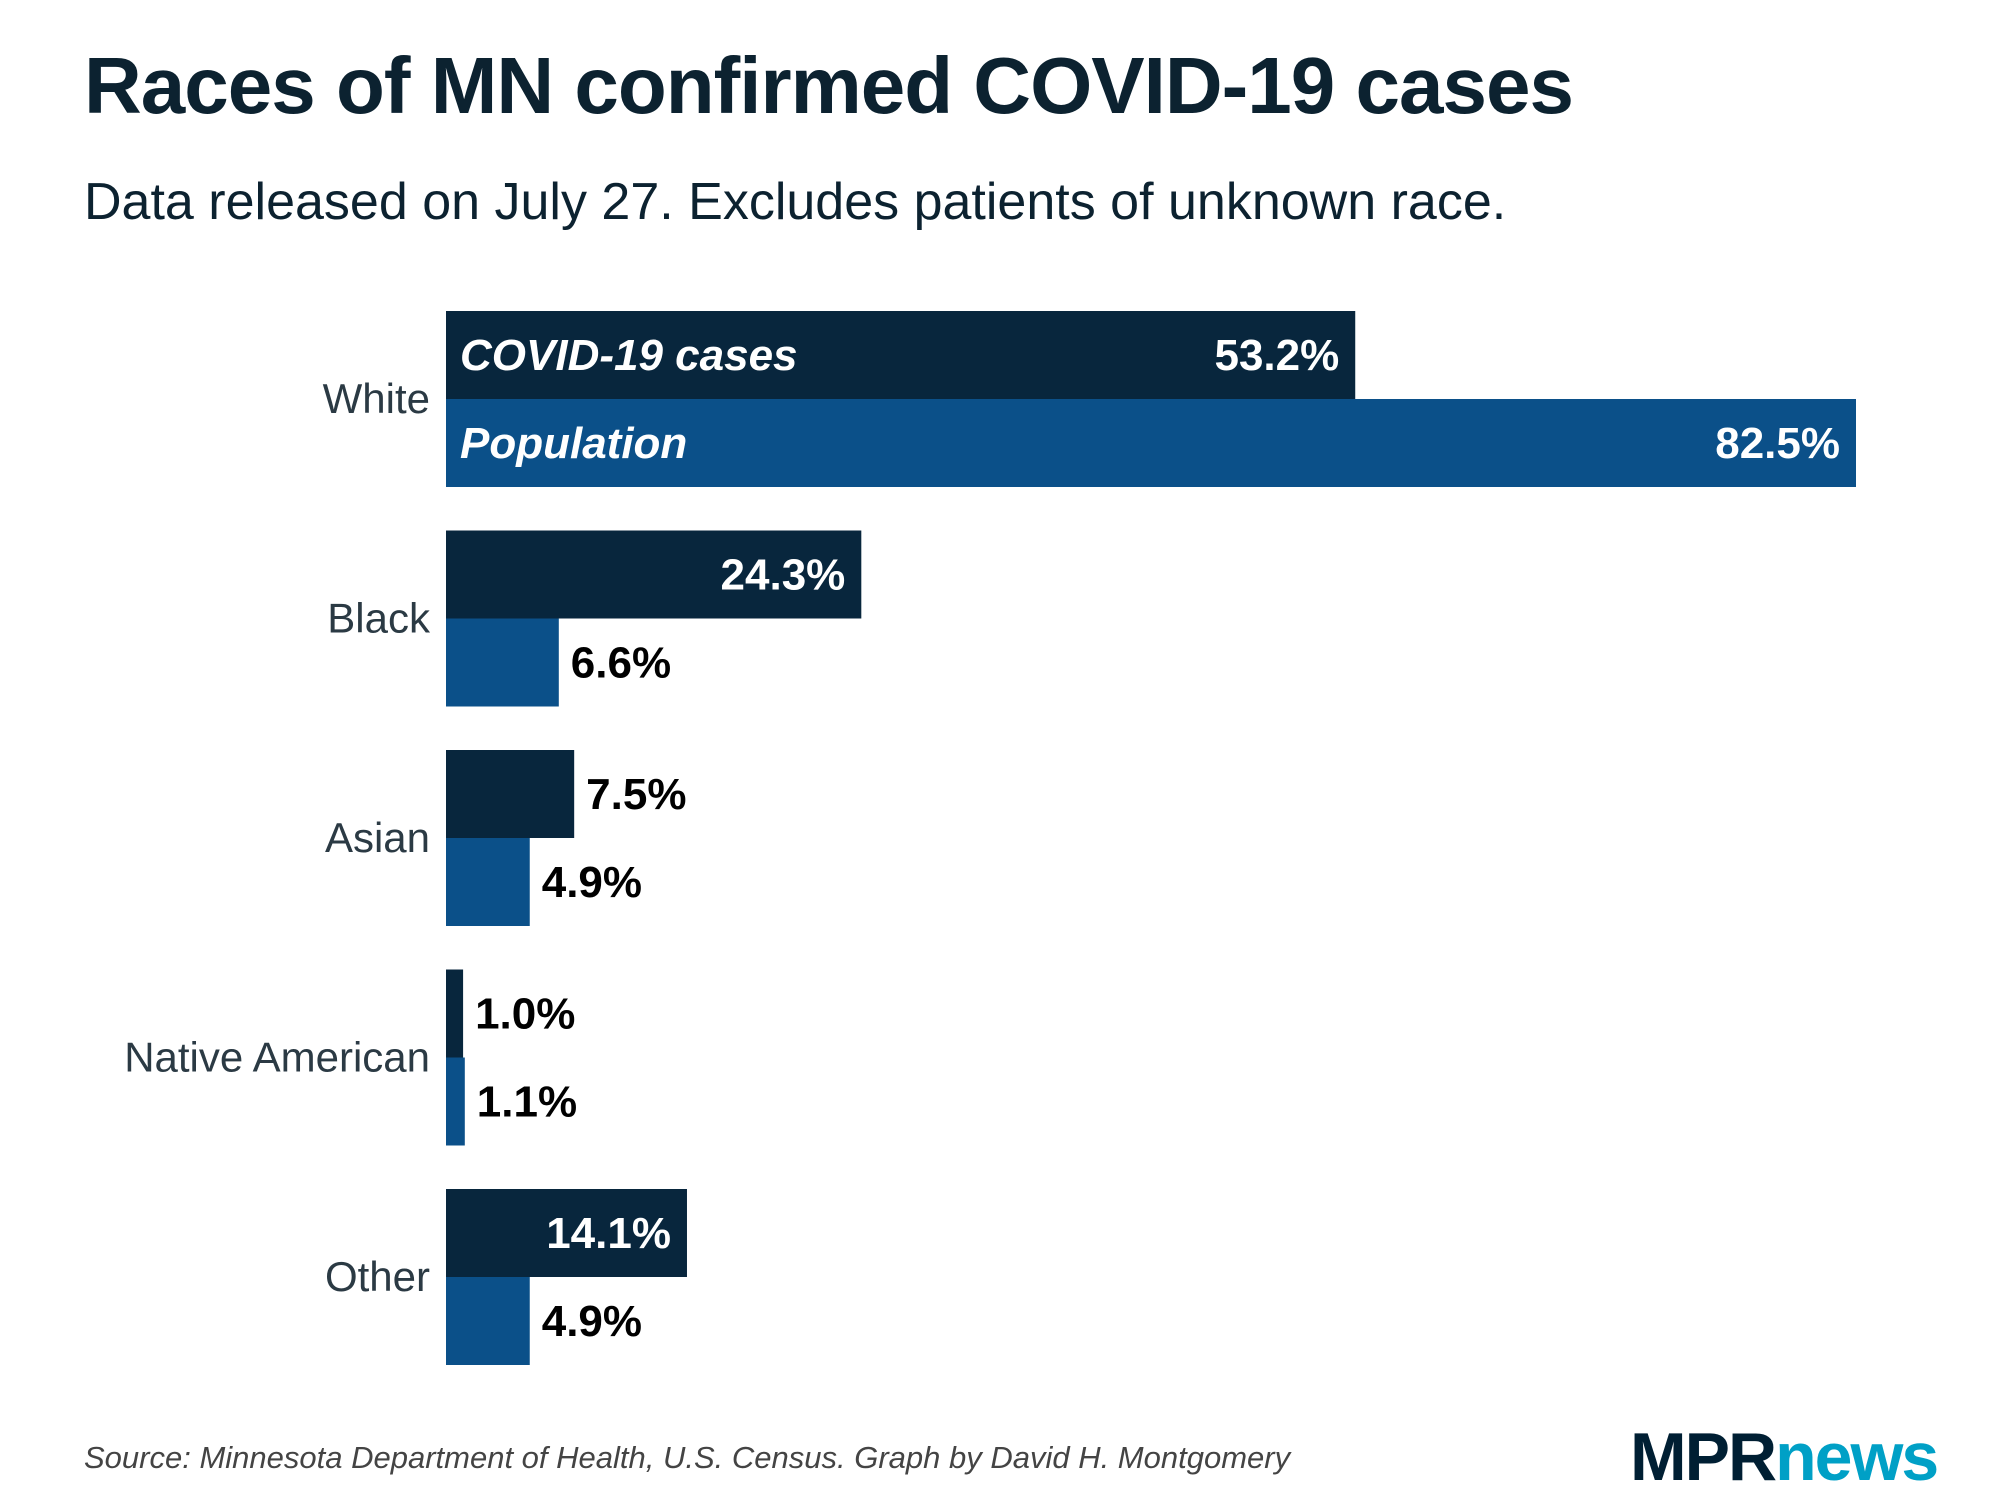 The width and height of the screenshot is (2000, 1500). Describe the element at coordinates (1276, 355) in the screenshot. I see `data-label: 53.2%` at that location.